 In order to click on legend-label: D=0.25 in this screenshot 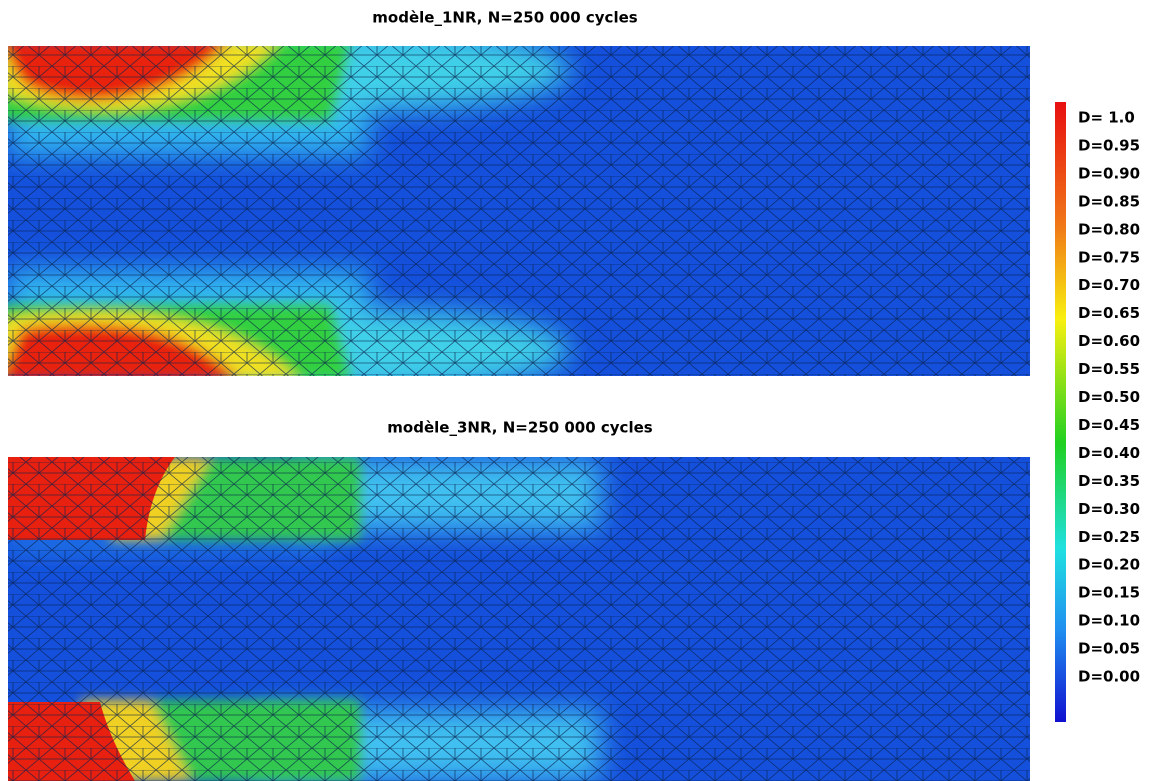, I will do `click(1109, 537)`.